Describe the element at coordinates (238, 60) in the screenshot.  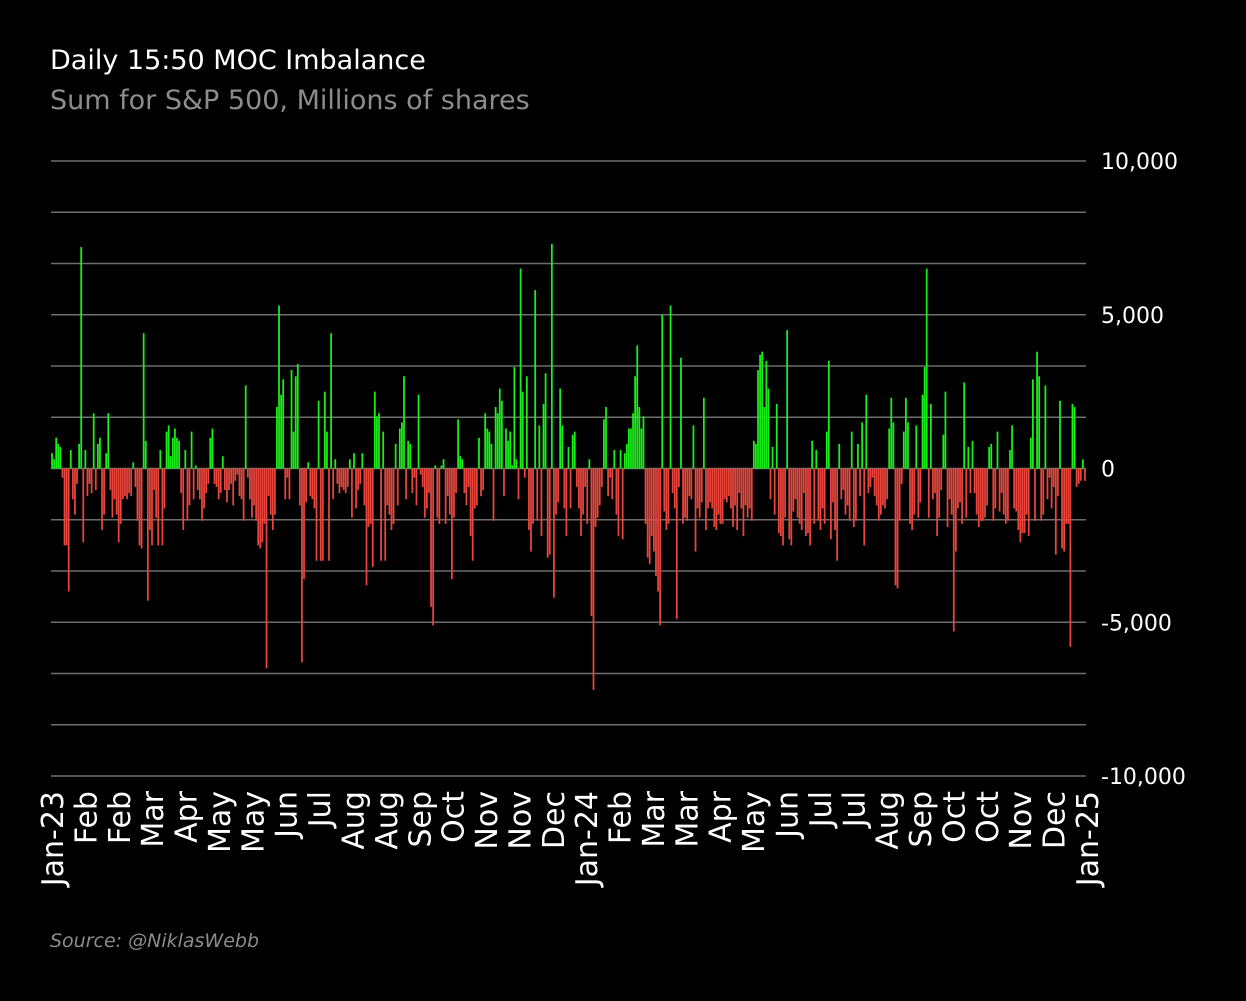
I see `chart-title: Daily 15:50 MOC Imbalance` at that location.